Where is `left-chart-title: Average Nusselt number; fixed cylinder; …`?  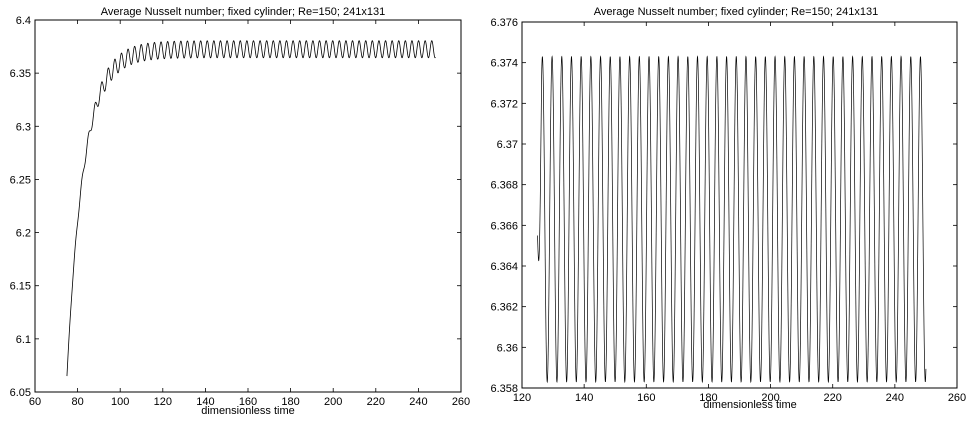 left-chart-title: Average Nusselt number; fixed cylinder; … is located at coordinates (243, 12).